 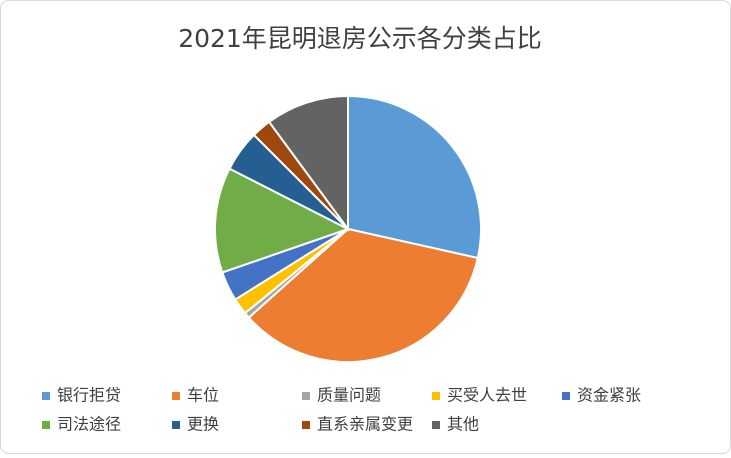 I want to click on legend-label: 质量问题, so click(x=349, y=395).